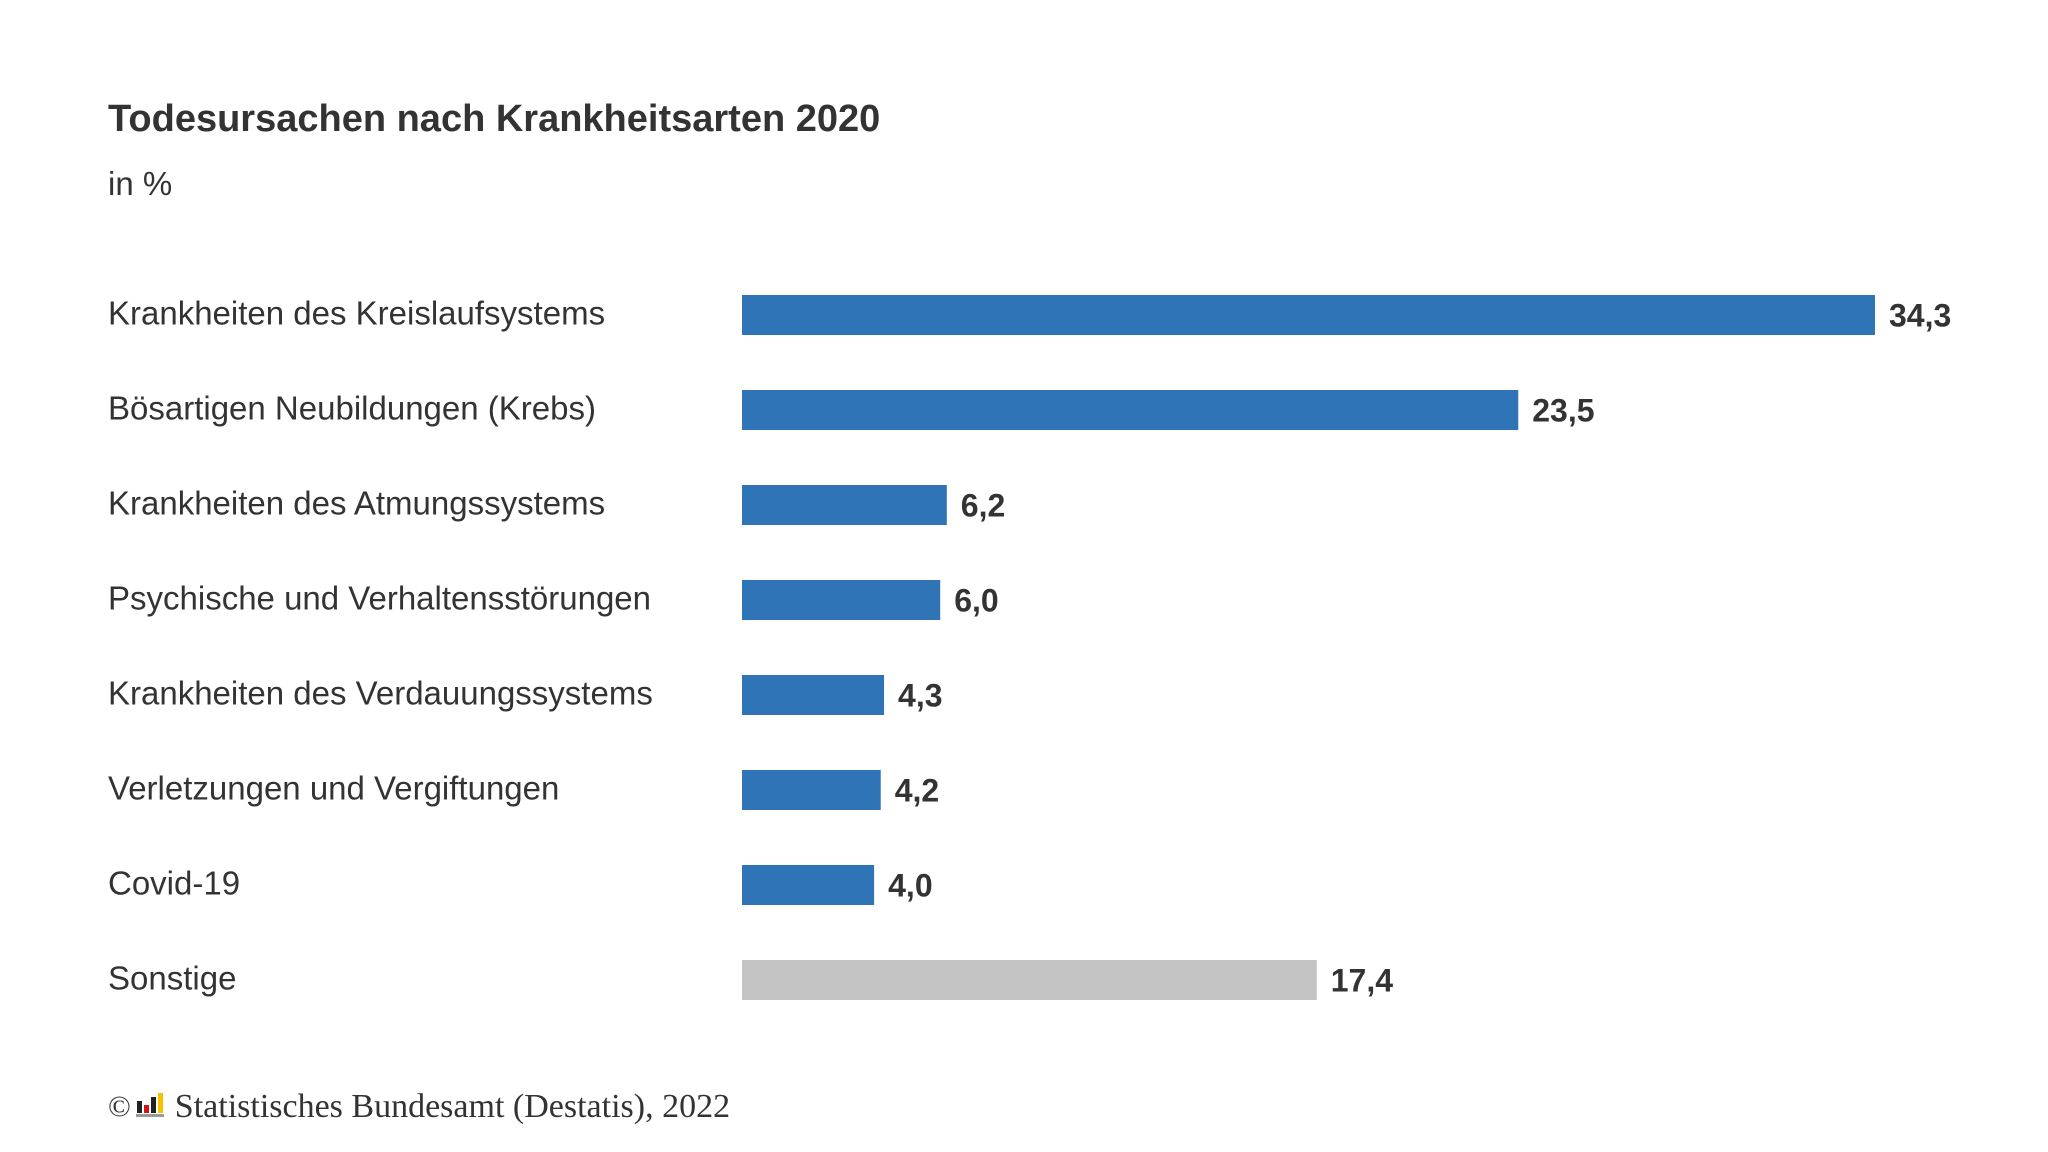 This screenshot has width=2048, height=1152. What do you see at coordinates (356, 503) in the screenshot?
I see `category-label: Krankheiten des Atmungssystems` at bounding box center [356, 503].